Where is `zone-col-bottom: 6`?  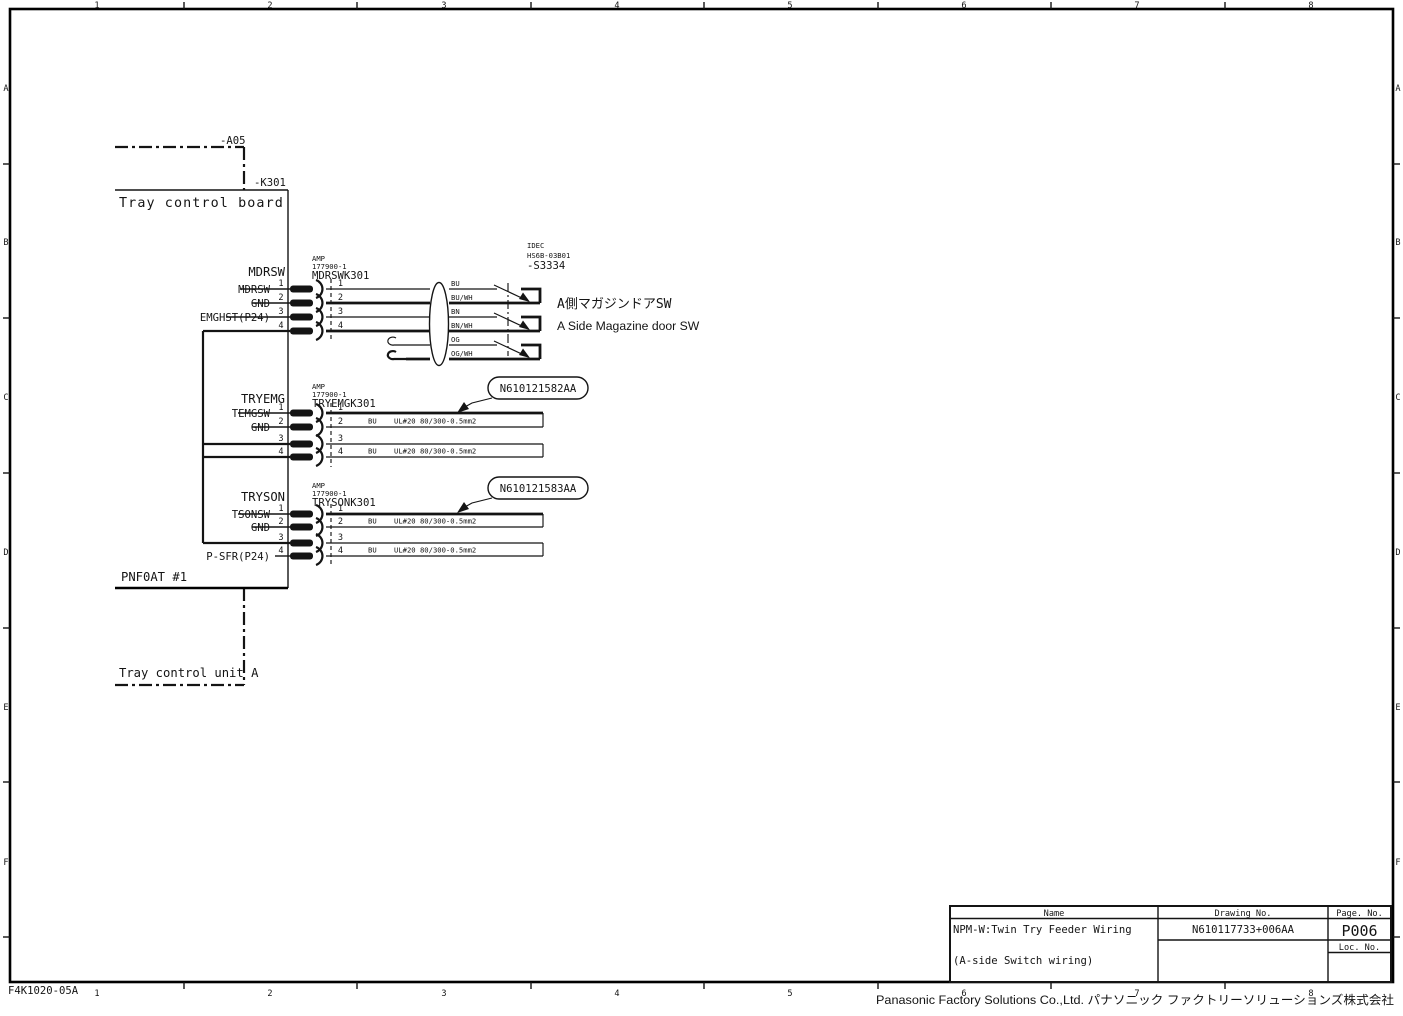 zone-col-bottom: 6 is located at coordinates (963, 994).